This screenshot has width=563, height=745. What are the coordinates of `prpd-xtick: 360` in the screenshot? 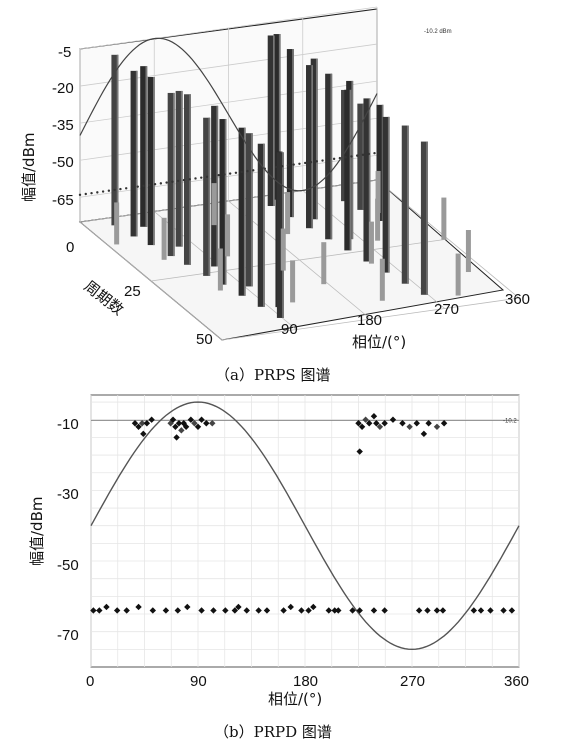 It's located at (516, 681).